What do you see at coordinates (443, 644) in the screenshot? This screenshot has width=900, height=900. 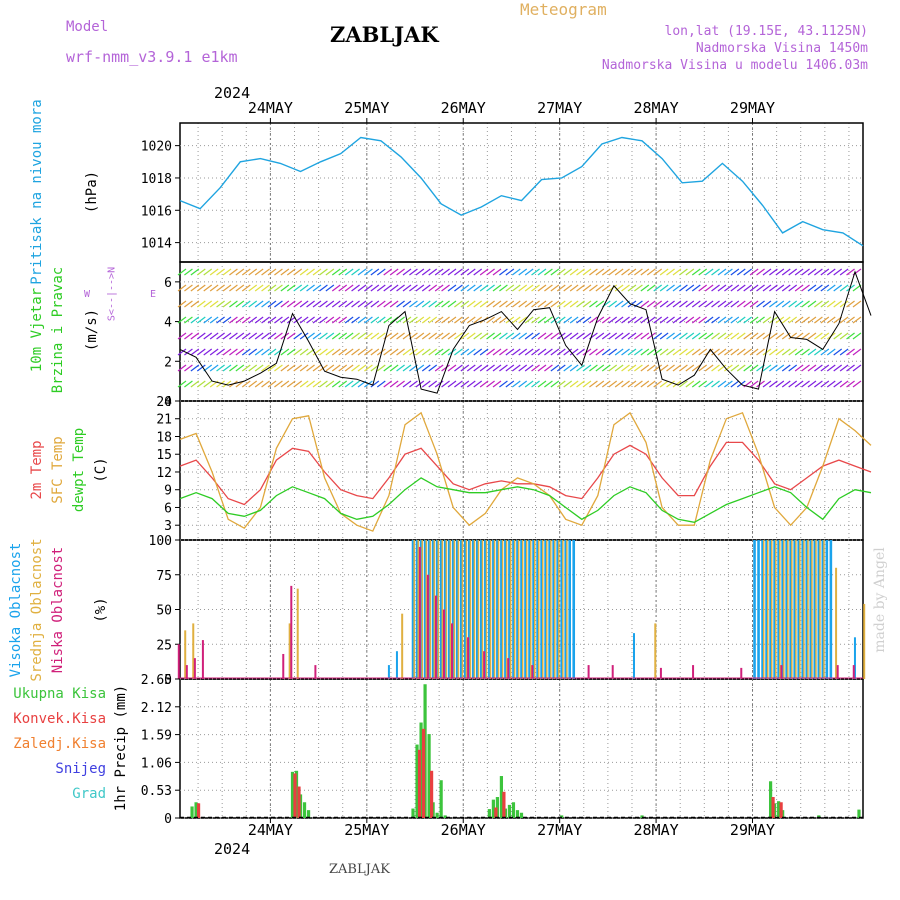 I see `low-cloud-bar` at bounding box center [443, 644].